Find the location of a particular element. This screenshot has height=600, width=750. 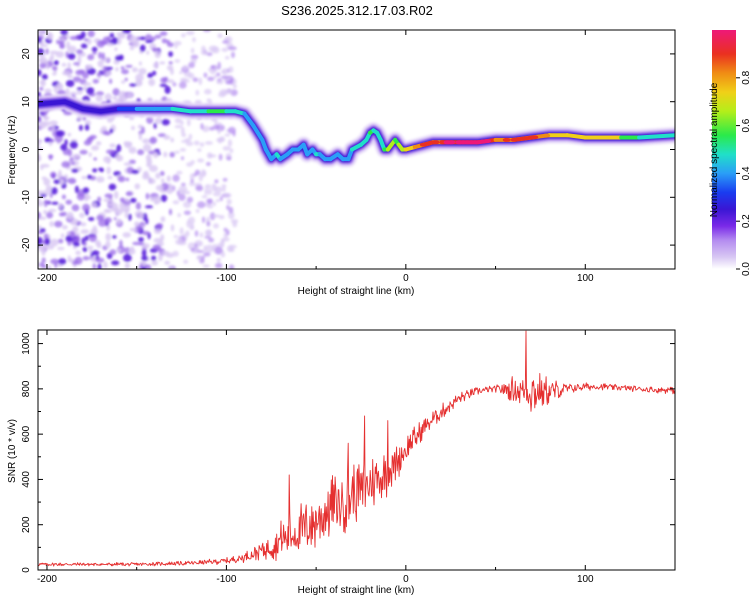

colorbar-label: Normalized spectral amplitude is located at coordinates (714, 149).